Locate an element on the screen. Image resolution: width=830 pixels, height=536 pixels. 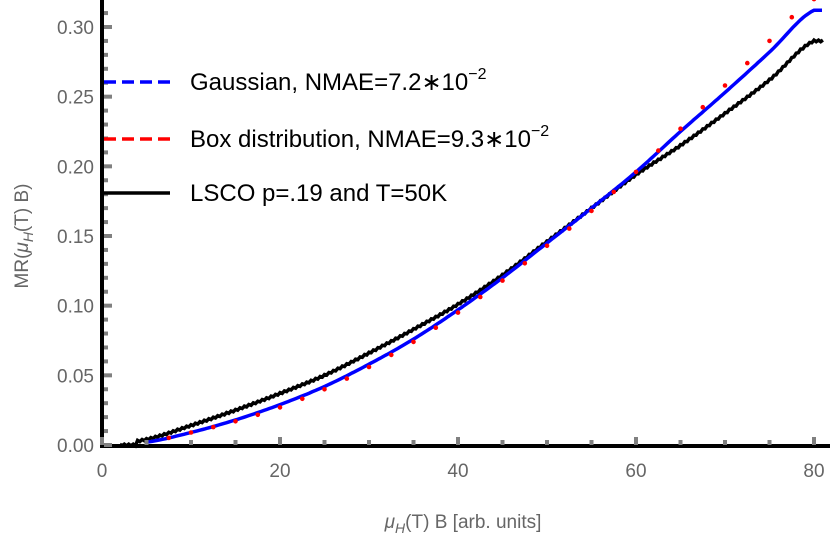
legend-item-lsco: LSCO p=.19 and T=50K is located at coordinates (273, 193).